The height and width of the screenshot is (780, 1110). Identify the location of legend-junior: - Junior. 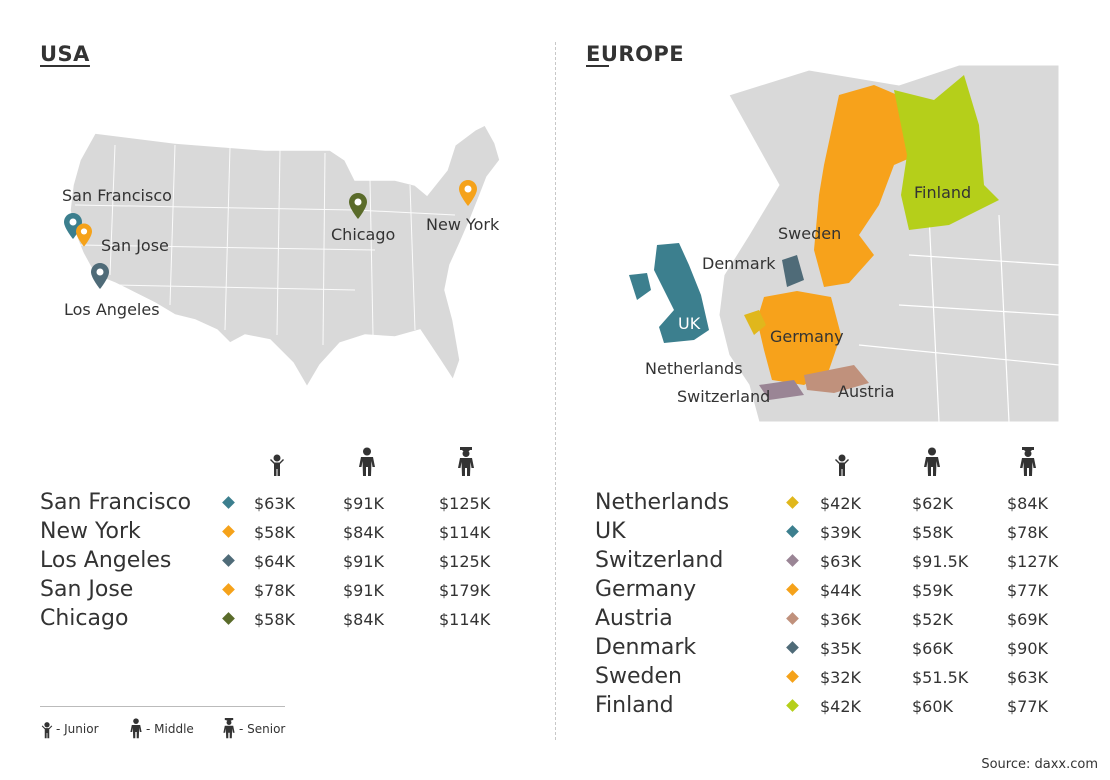
(77, 729).